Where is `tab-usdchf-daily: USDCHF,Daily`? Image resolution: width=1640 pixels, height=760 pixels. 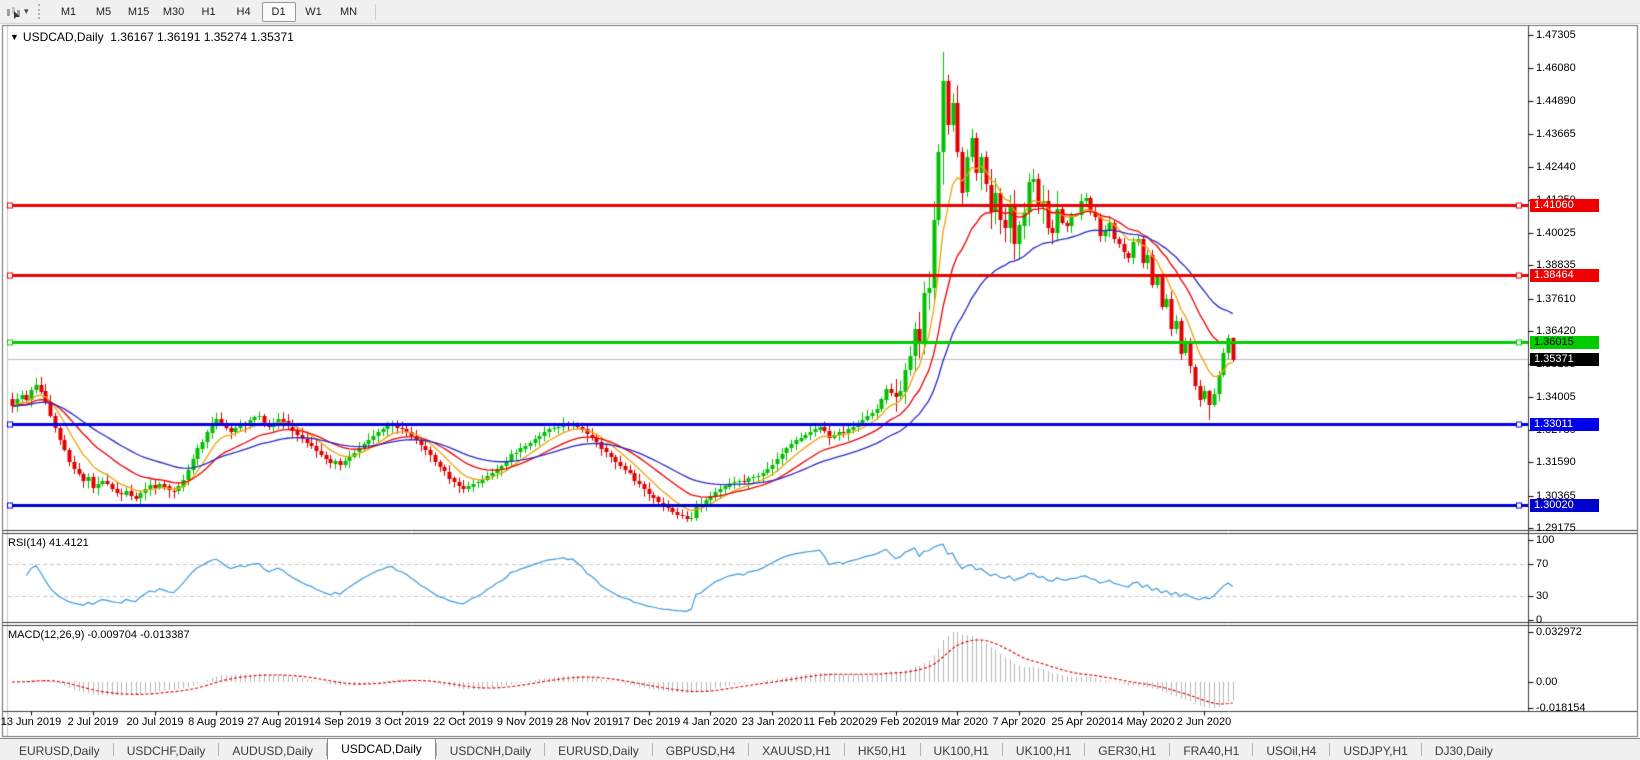
tab-usdchf-daily: USDCHF,Daily is located at coordinates (166, 751).